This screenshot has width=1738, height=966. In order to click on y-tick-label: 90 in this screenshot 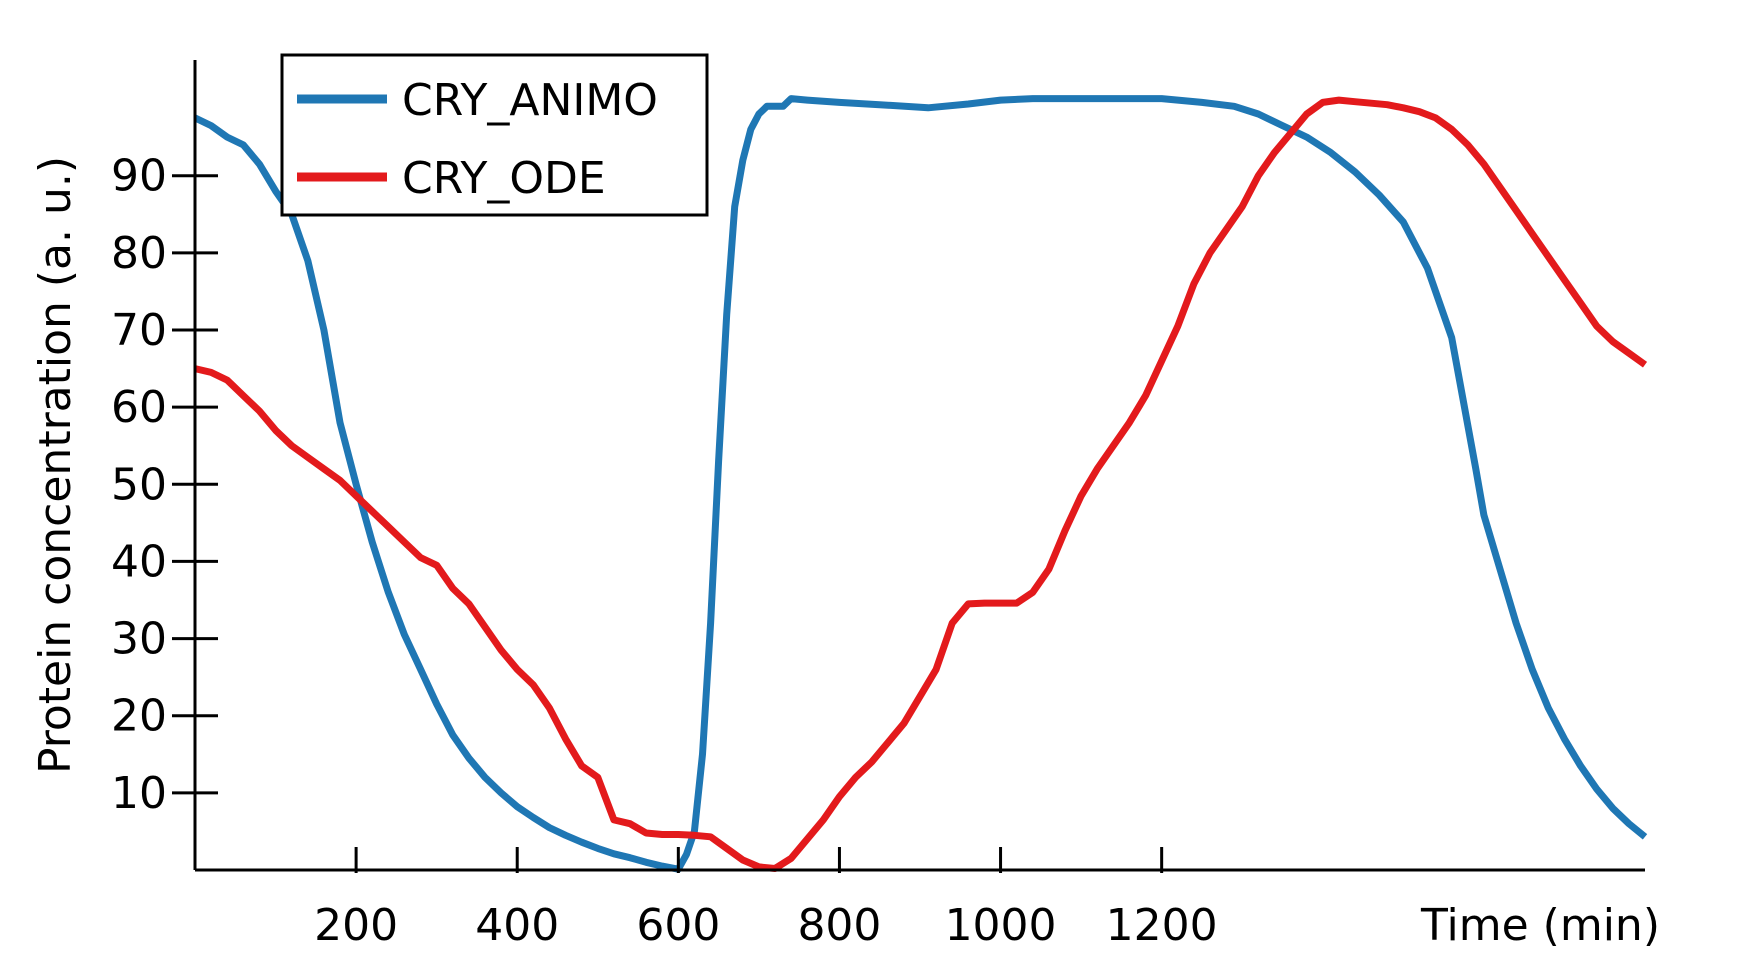, I will do `click(139, 176)`.